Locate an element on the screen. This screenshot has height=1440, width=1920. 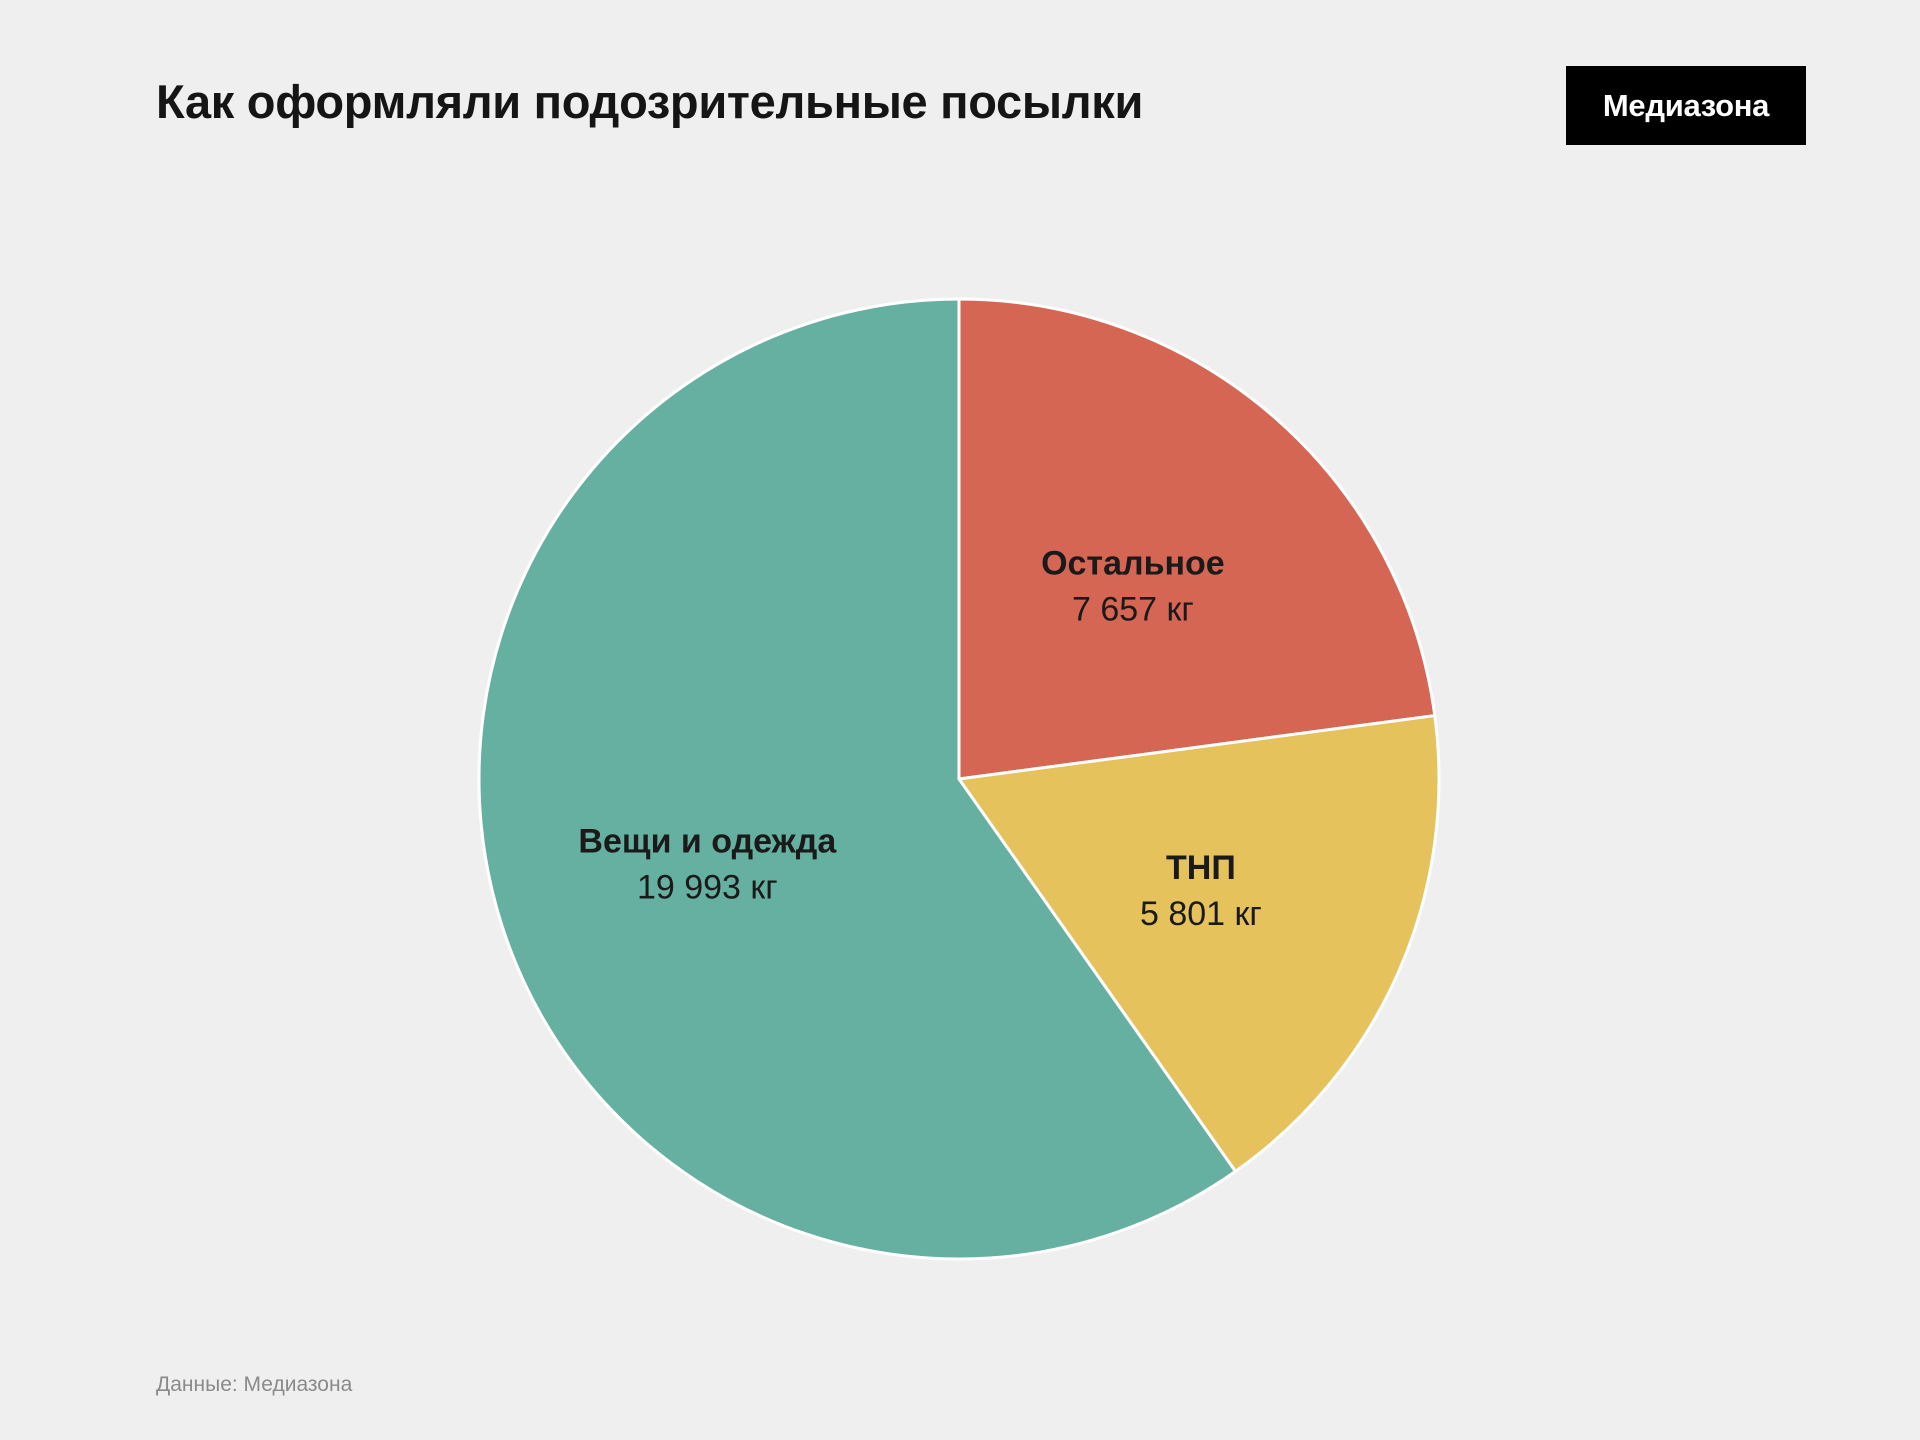
mediazona-logo: Медиазона is located at coordinates (1686, 105).